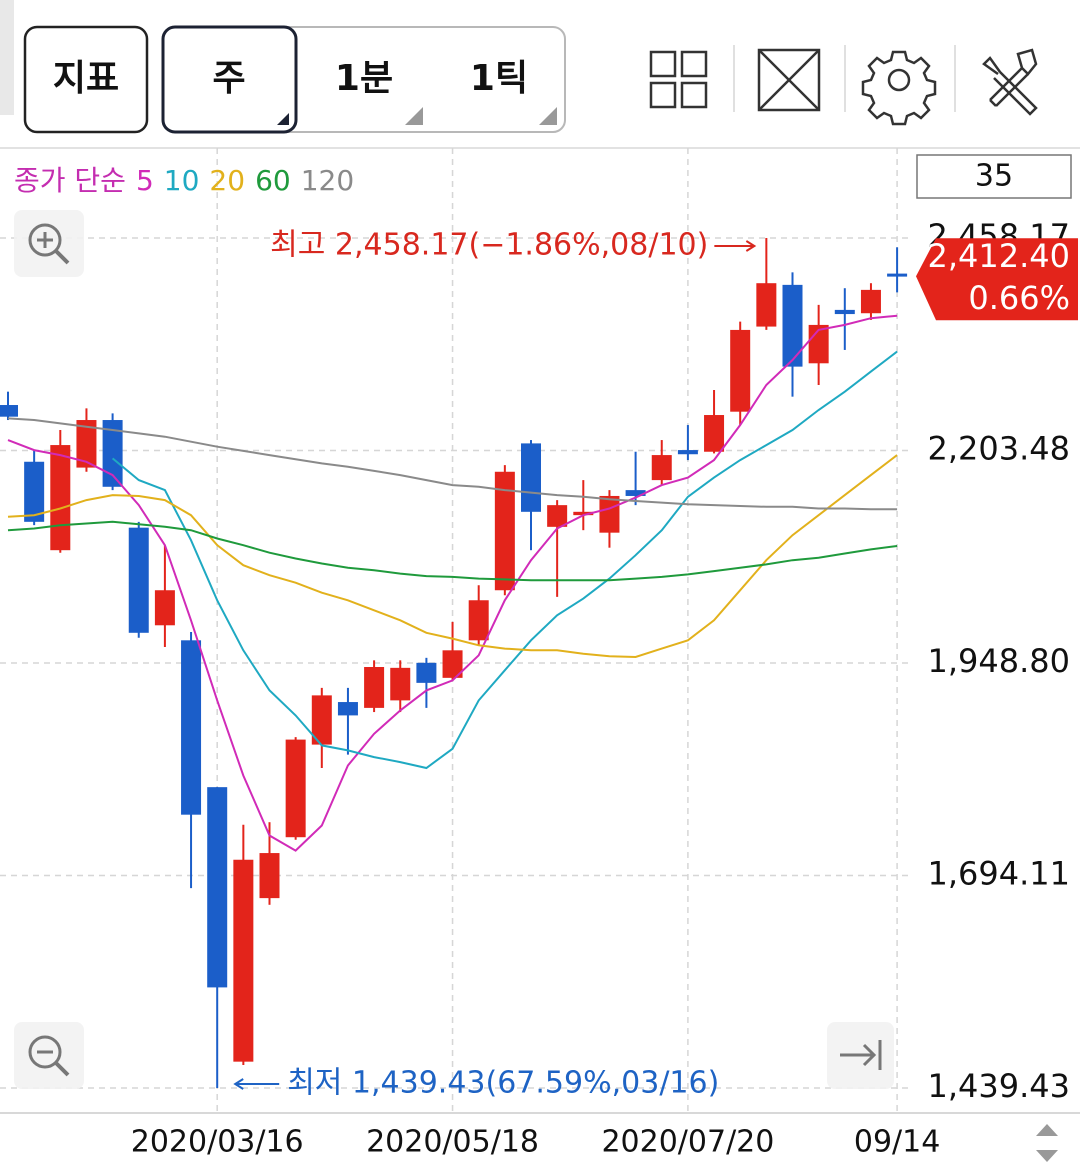 The width and height of the screenshot is (1080, 1174). I want to click on fullscreen-icon, so click(789, 80).